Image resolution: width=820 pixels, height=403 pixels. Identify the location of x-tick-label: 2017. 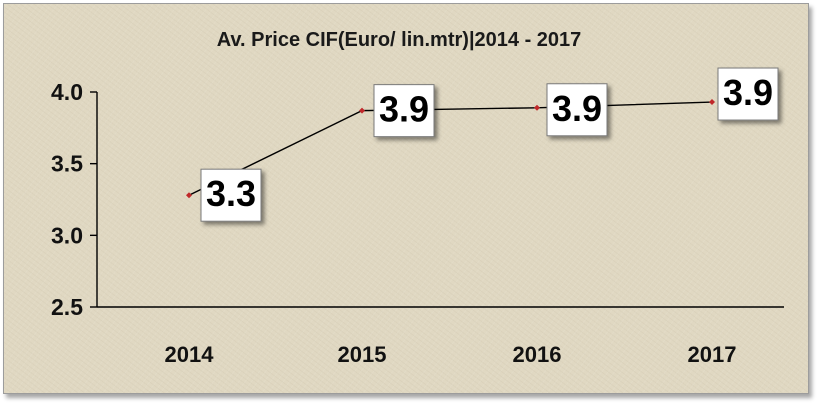
(712, 354).